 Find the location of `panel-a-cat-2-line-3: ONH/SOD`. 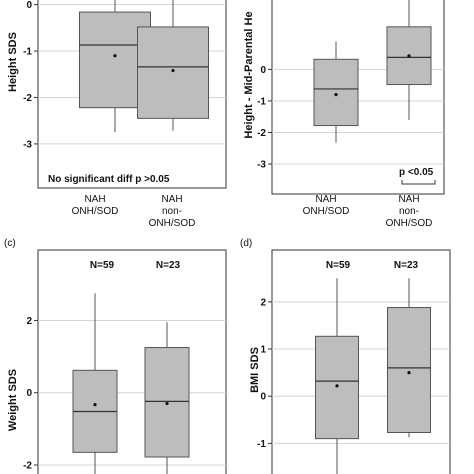

panel-a-cat-2-line-3: ONH/SOD is located at coordinates (172, 223).